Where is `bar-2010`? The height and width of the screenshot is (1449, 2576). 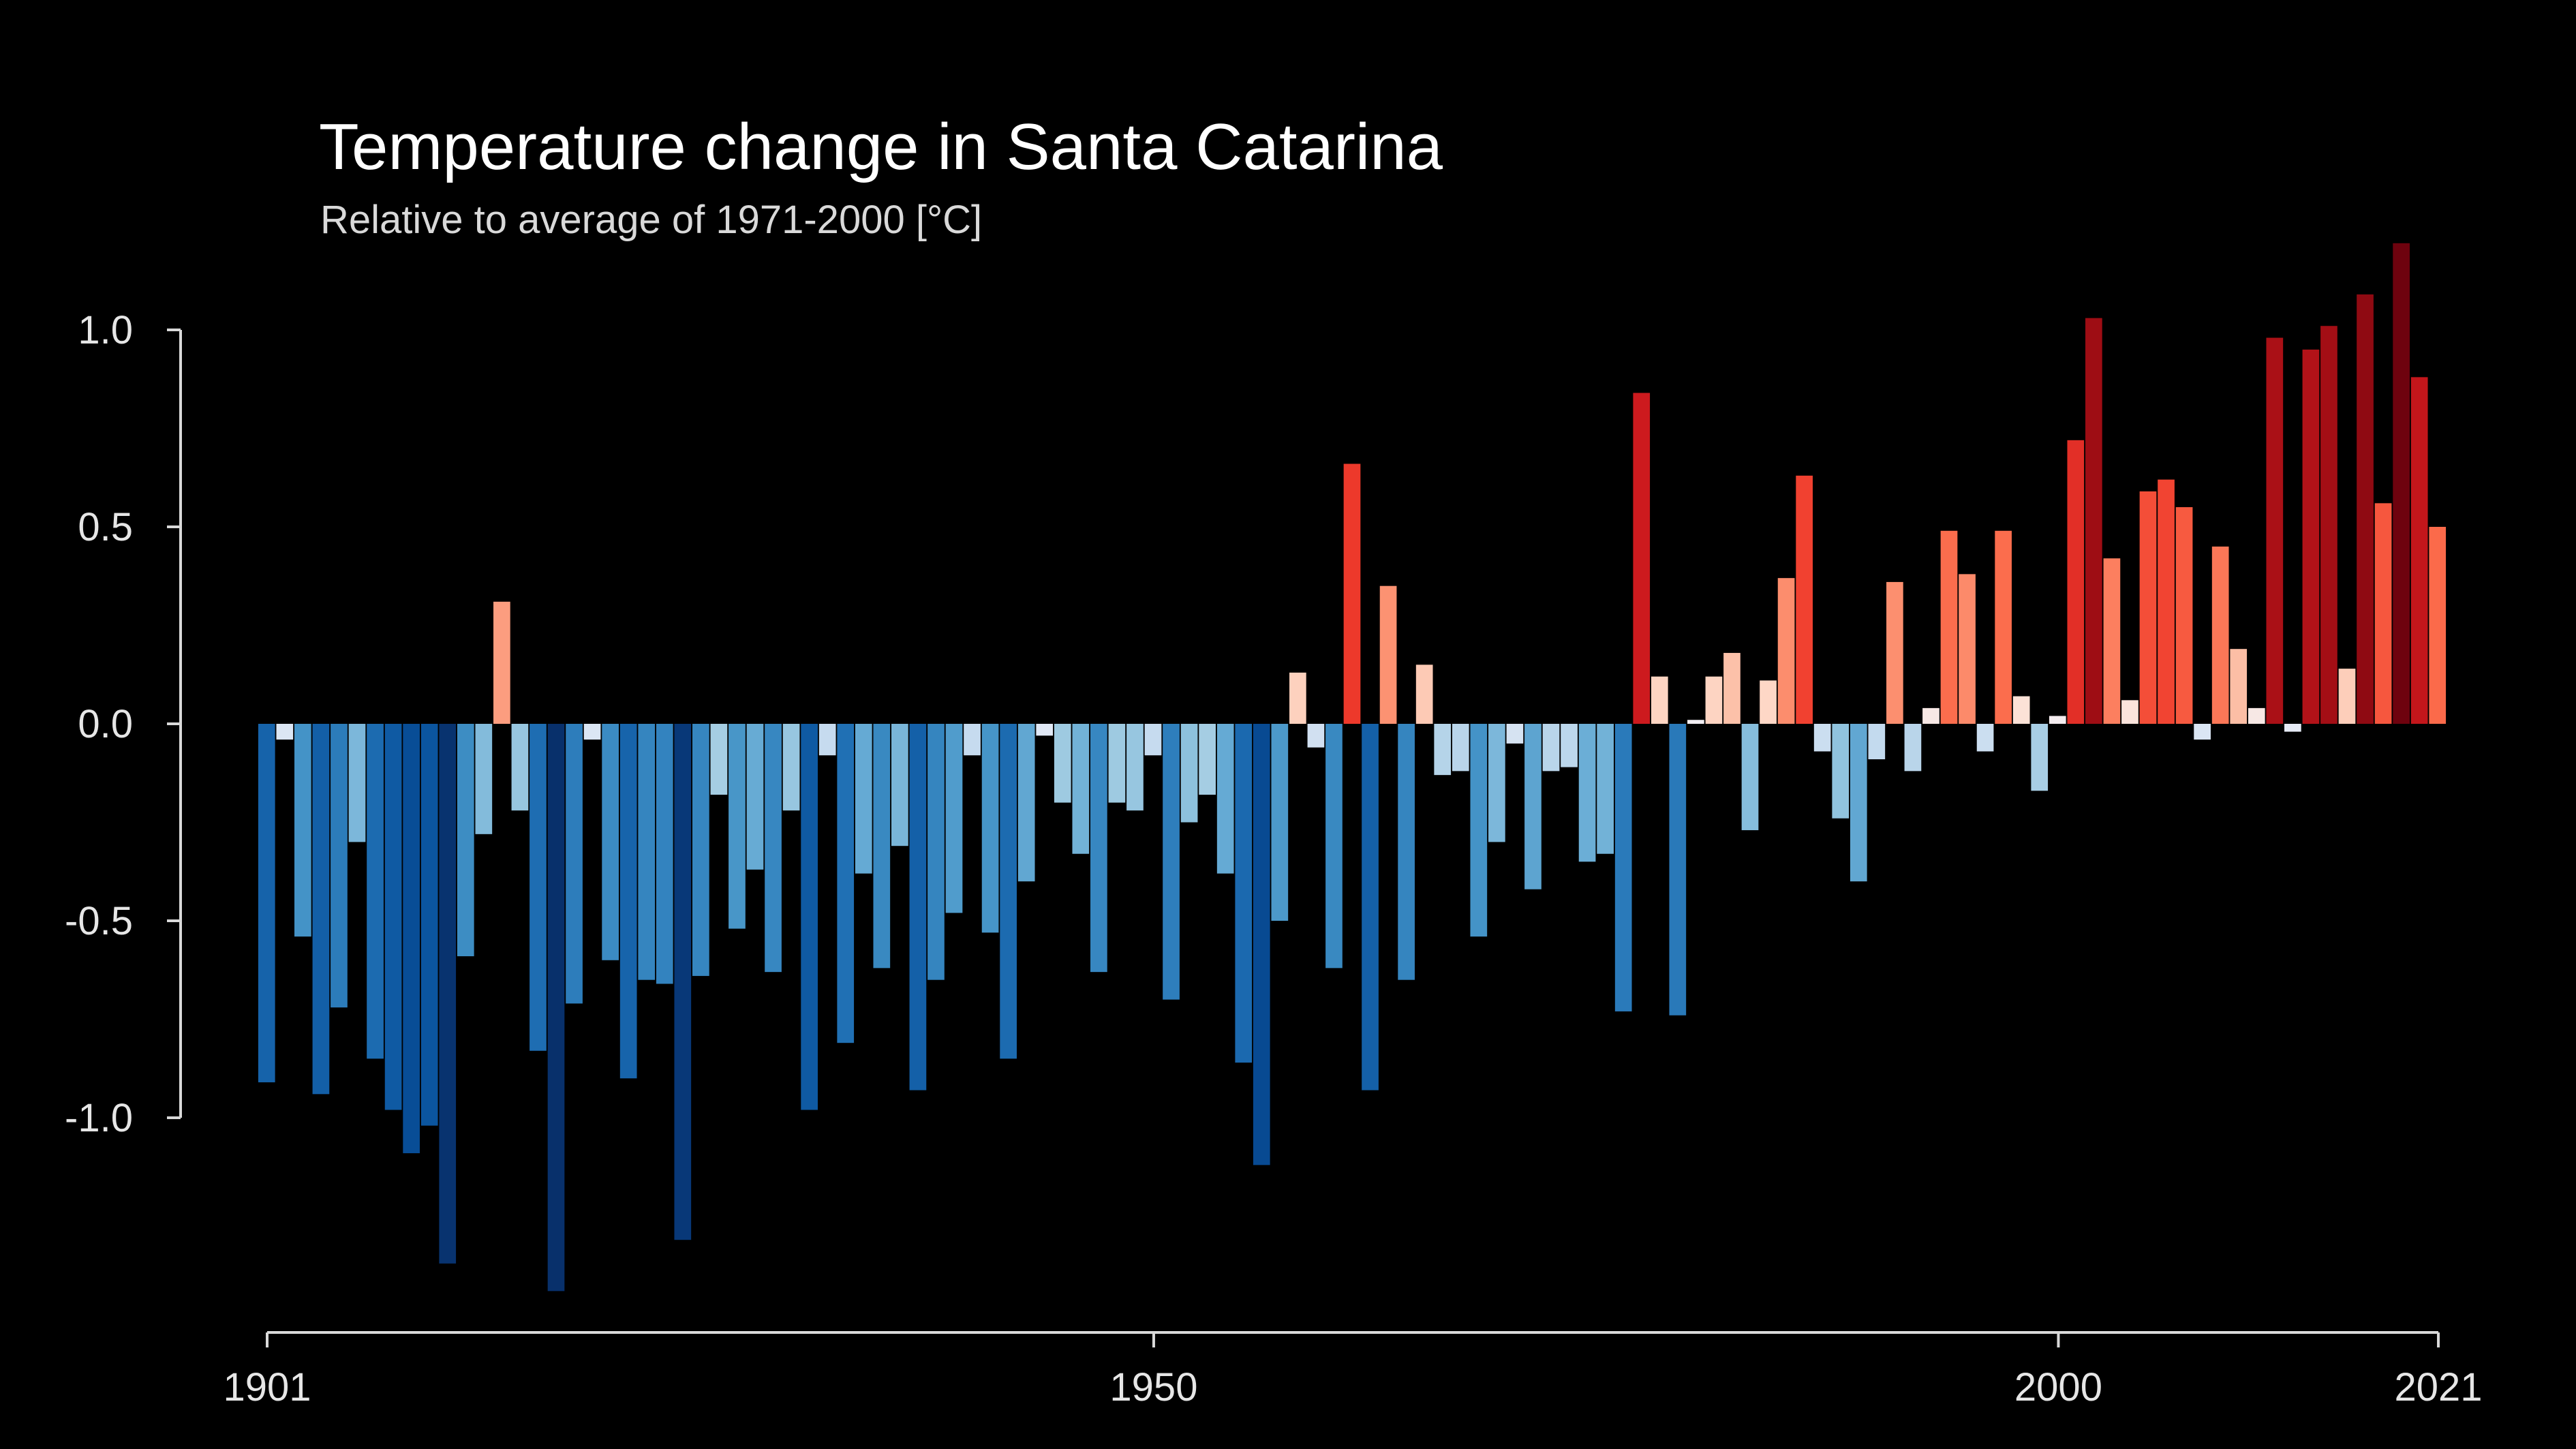 bar-2010 is located at coordinates (2239, 686).